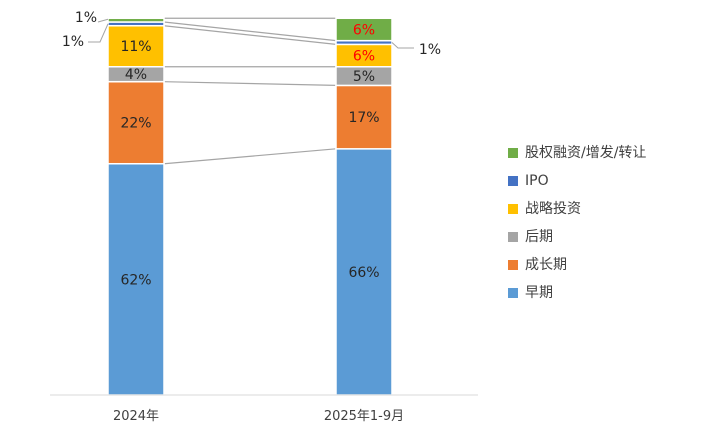 The height and width of the screenshot is (446, 701). I want to click on legend-label: 股权融资/增发/转让, so click(585, 153).